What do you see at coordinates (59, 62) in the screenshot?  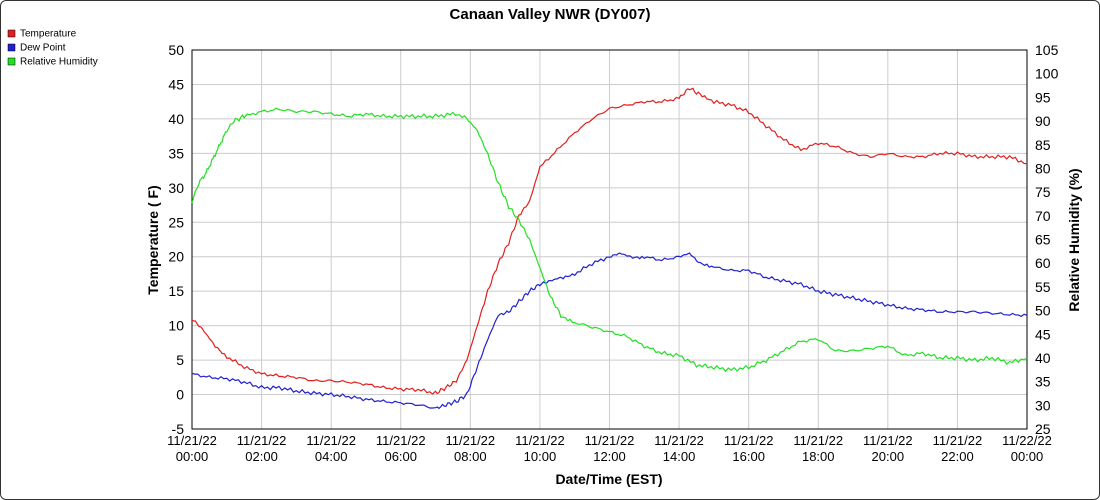 I see `legend-label: Relative Humidity` at bounding box center [59, 62].